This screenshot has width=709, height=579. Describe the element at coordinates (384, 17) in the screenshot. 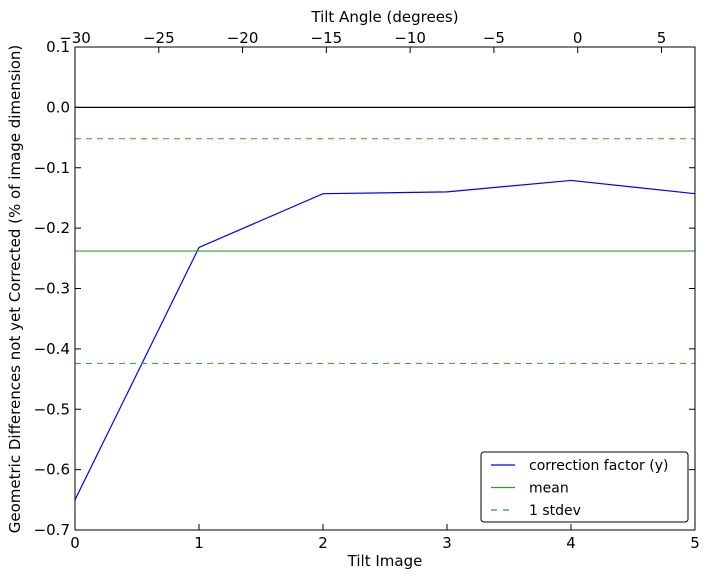

I see `top-x-axis-title: Tilt Angle (degrees)` at that location.